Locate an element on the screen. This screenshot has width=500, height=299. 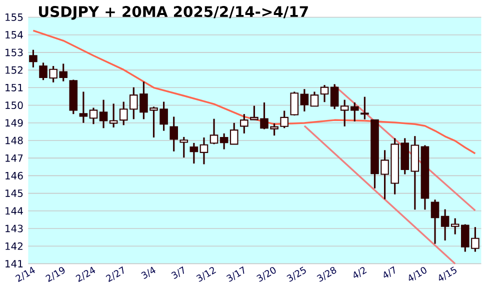
y-tick-label: 154 is located at coordinates (14, 34).